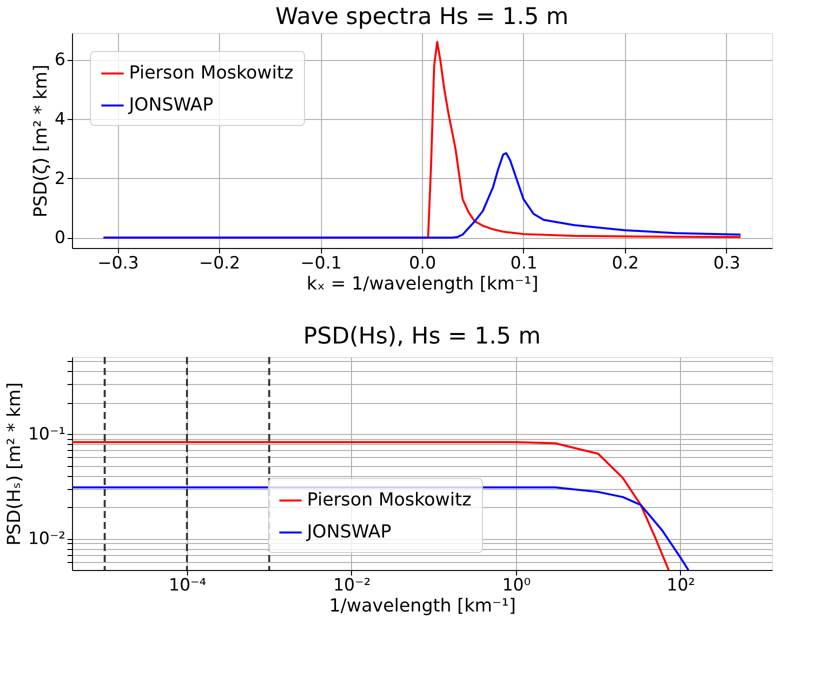  What do you see at coordinates (422, 195) in the screenshot?
I see `line-series` at bounding box center [422, 195].